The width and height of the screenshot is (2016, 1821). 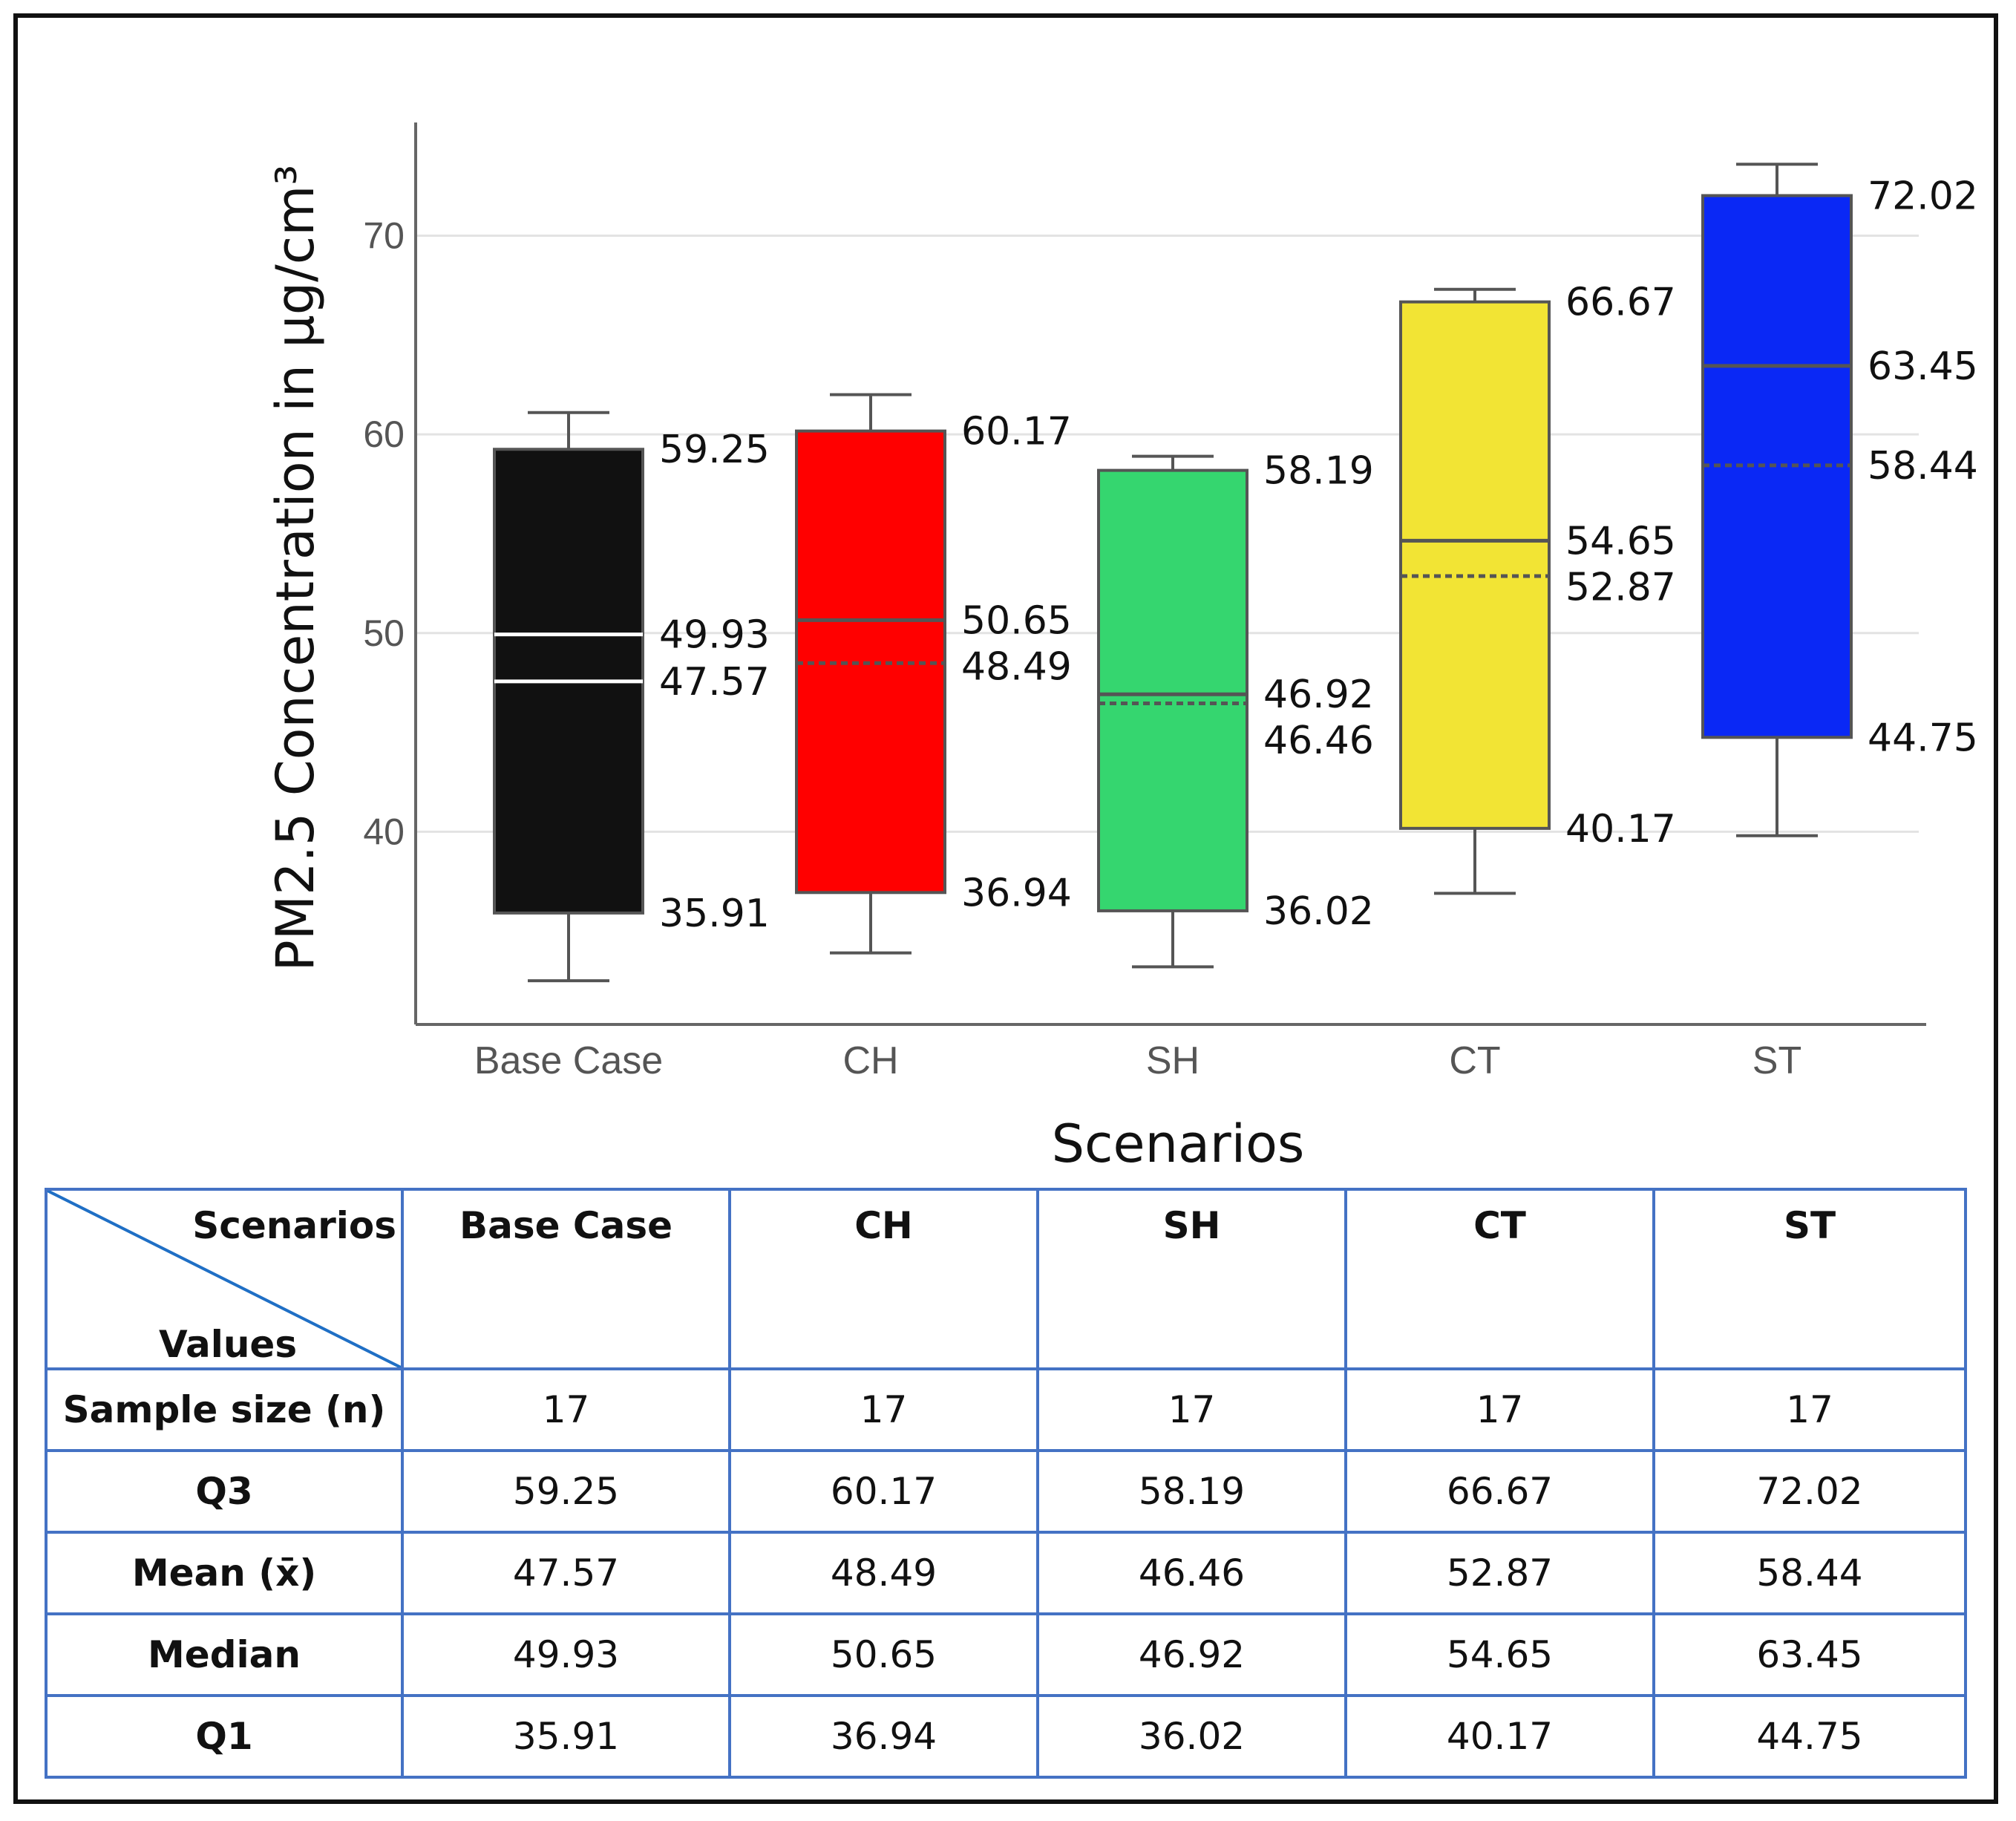 I want to click on y-tick-label: 70, so click(x=384, y=236).